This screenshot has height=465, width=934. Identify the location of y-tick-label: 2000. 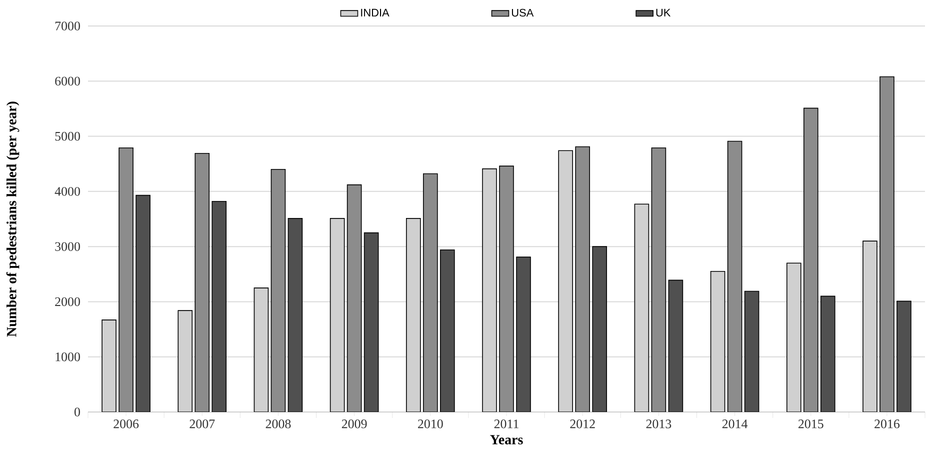
(67, 301).